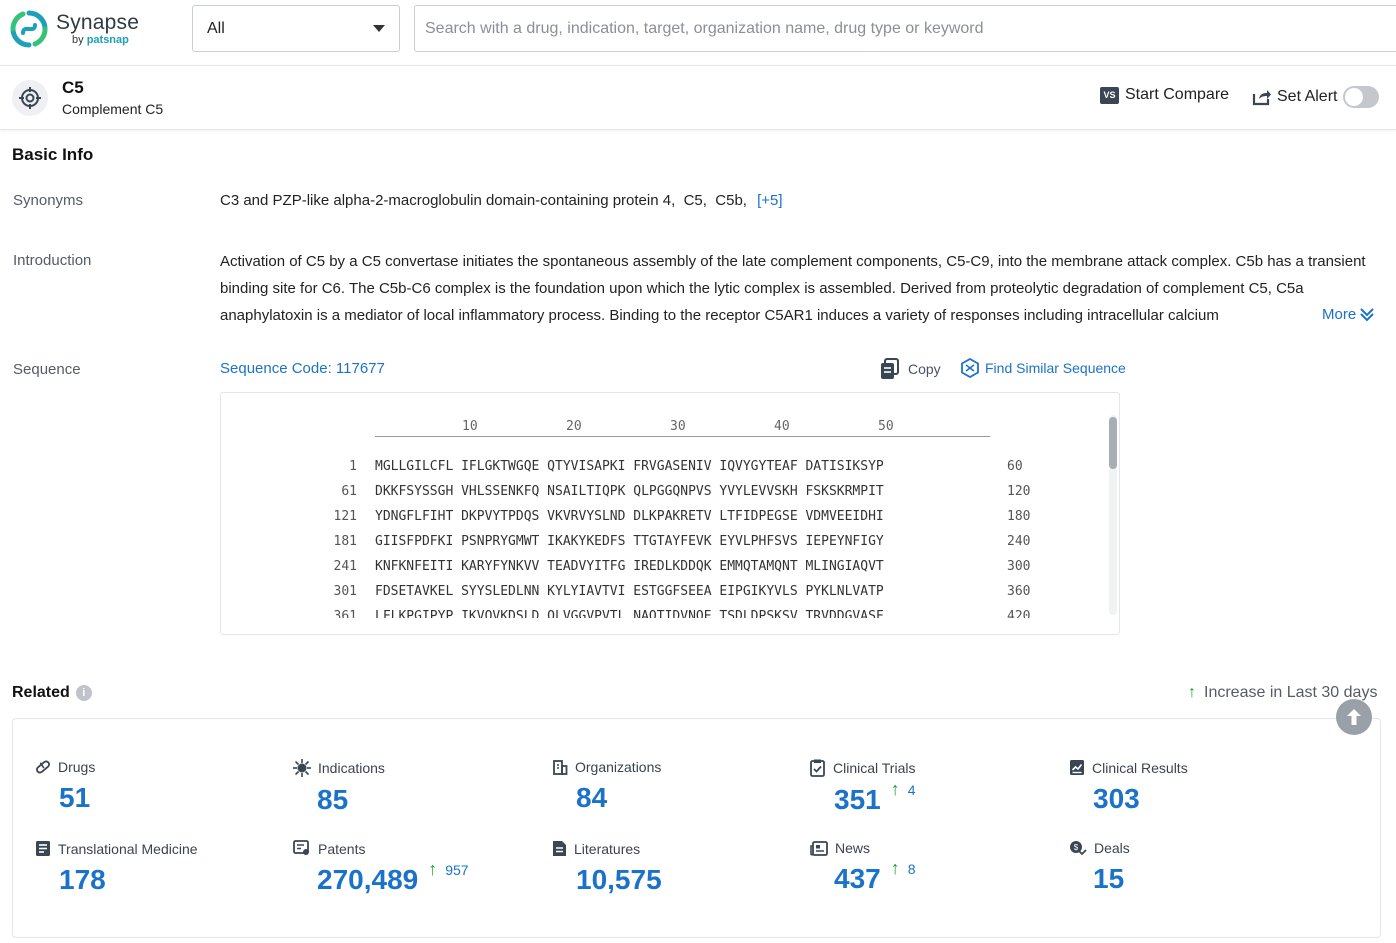  What do you see at coordinates (30, 98) in the screenshot?
I see `target-icon` at bounding box center [30, 98].